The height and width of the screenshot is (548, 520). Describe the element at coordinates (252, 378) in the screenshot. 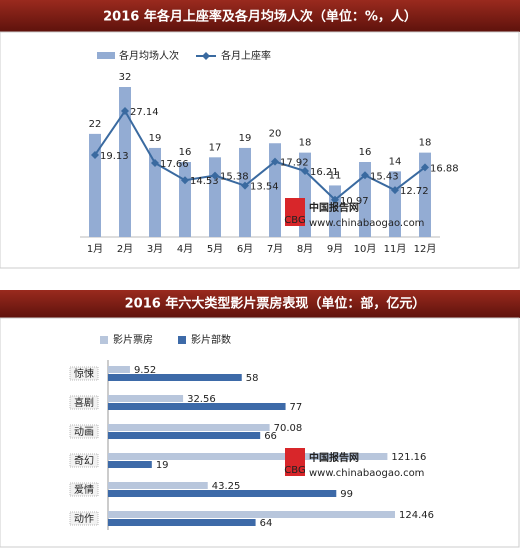

I see `data-label: 58` at that location.